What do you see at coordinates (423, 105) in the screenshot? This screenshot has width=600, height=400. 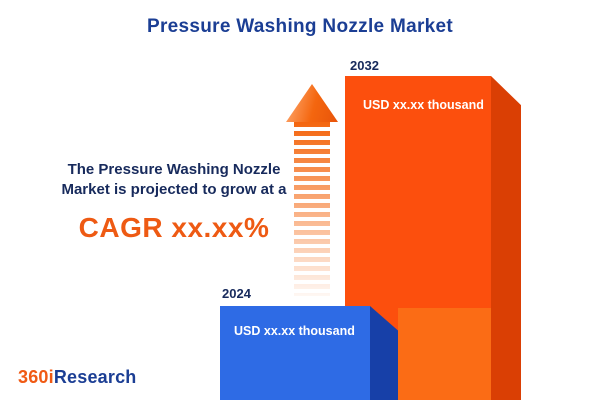 I see `bar-2032-value: USD xx.xx thousand` at bounding box center [423, 105].